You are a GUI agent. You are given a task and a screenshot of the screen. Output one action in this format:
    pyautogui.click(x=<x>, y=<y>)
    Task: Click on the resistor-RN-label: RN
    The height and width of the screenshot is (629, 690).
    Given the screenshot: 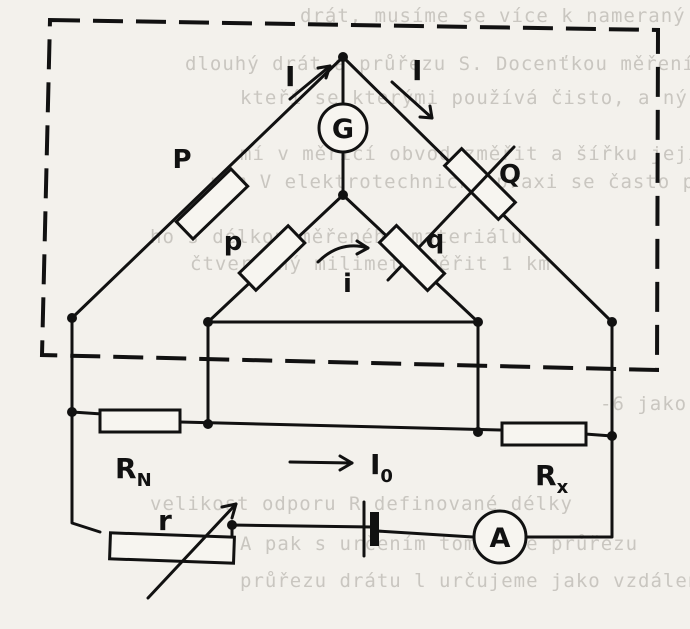 What is the action you would take?
    pyautogui.click(x=133, y=471)
    